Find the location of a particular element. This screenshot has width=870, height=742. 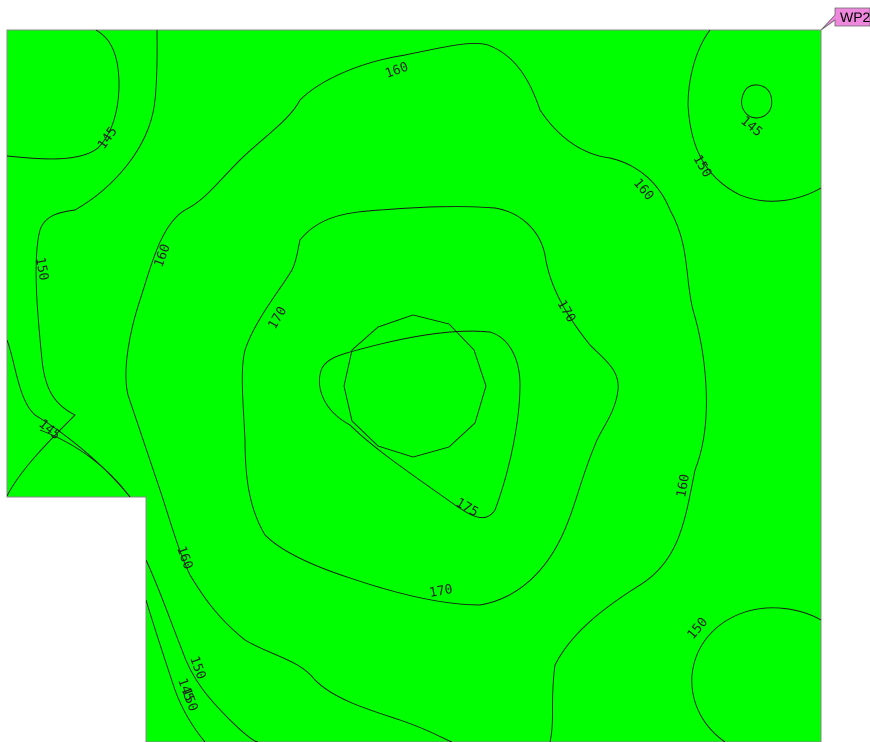

workplane-label-box is located at coordinates (845, 19).